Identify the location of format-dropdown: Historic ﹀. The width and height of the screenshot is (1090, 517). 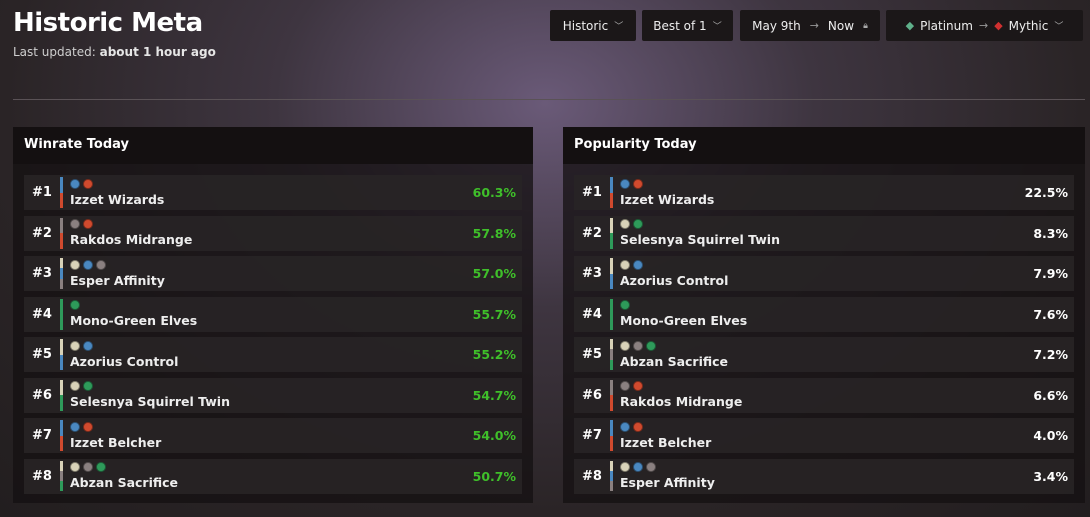
(593, 25).